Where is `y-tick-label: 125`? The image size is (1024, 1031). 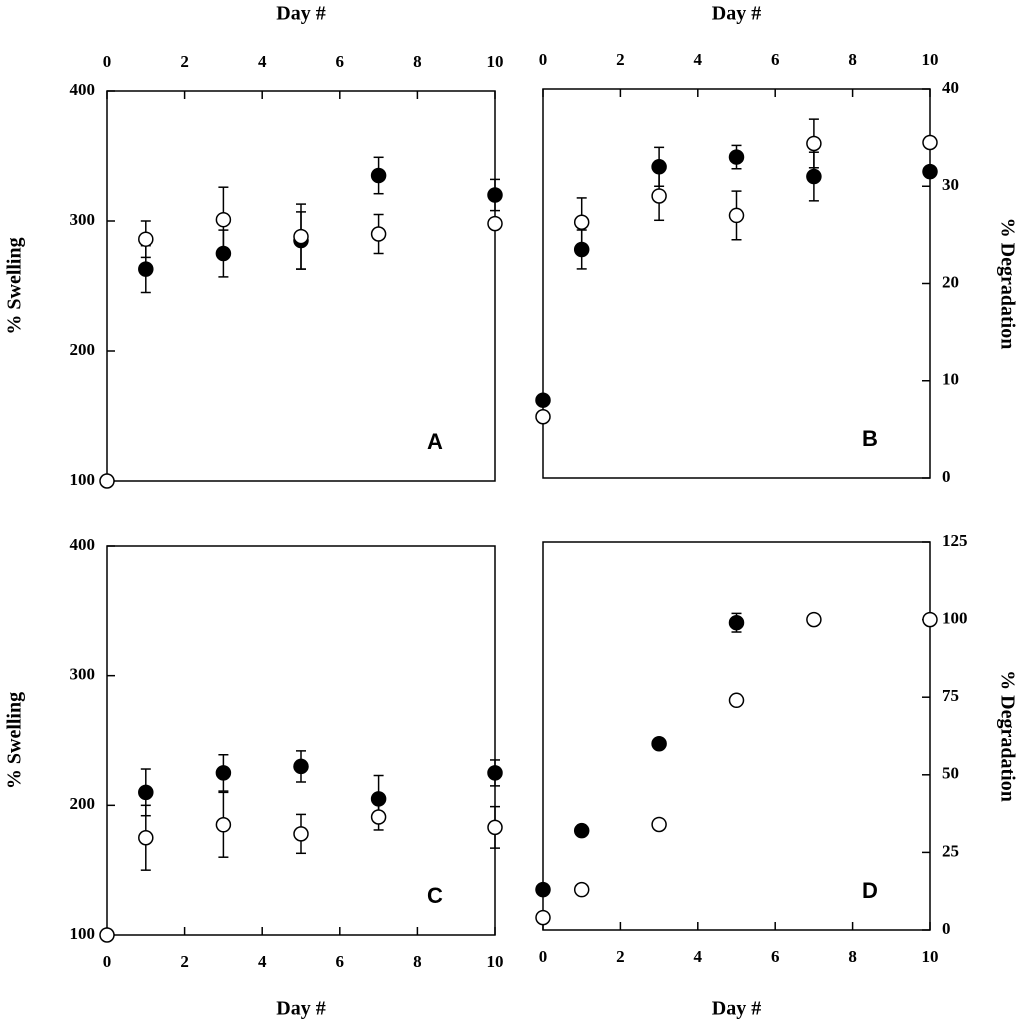
y-tick-label: 125 is located at coordinates (955, 540).